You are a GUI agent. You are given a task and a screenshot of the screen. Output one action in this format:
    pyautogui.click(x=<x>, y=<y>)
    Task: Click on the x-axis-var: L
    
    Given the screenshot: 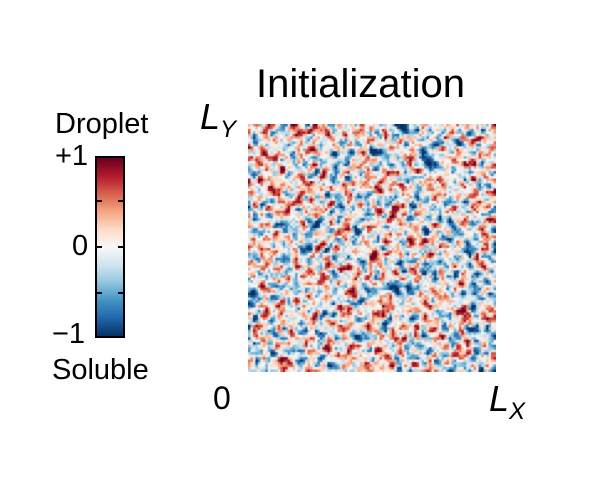 What is the action you would take?
    pyautogui.click(x=499, y=398)
    